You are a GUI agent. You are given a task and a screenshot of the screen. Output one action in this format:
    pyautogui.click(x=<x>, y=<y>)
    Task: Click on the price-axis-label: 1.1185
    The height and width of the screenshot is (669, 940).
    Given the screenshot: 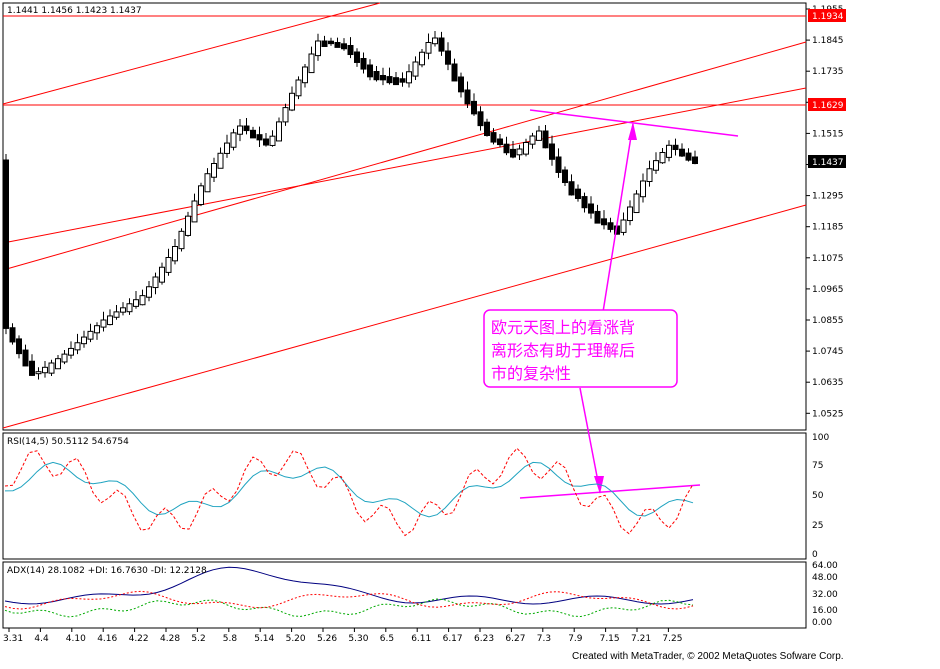 What is the action you would take?
    pyautogui.click(x=828, y=228)
    